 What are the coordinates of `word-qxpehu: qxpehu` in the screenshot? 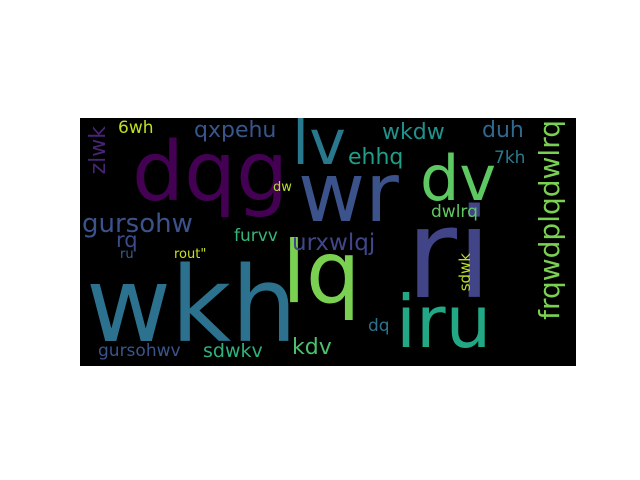 It's located at (235, 130).